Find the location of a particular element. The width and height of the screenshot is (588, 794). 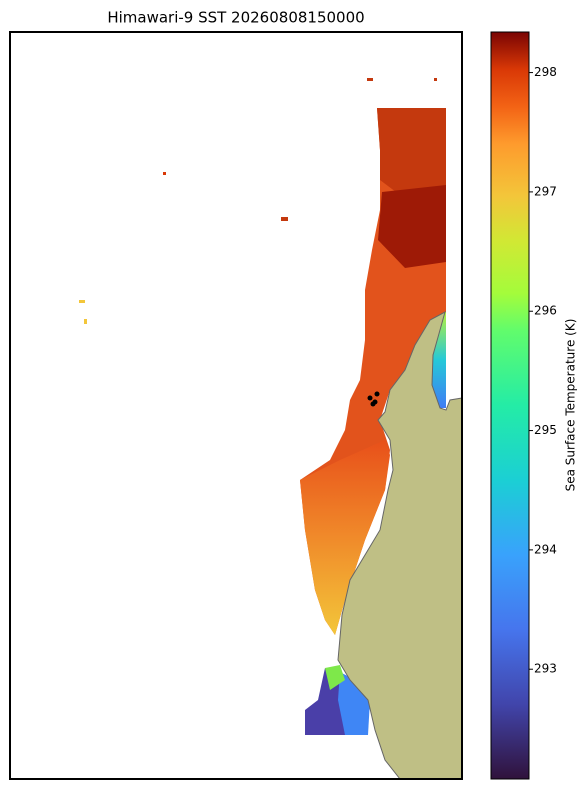

colorbar-tick-label: 293 is located at coordinates (545, 669).